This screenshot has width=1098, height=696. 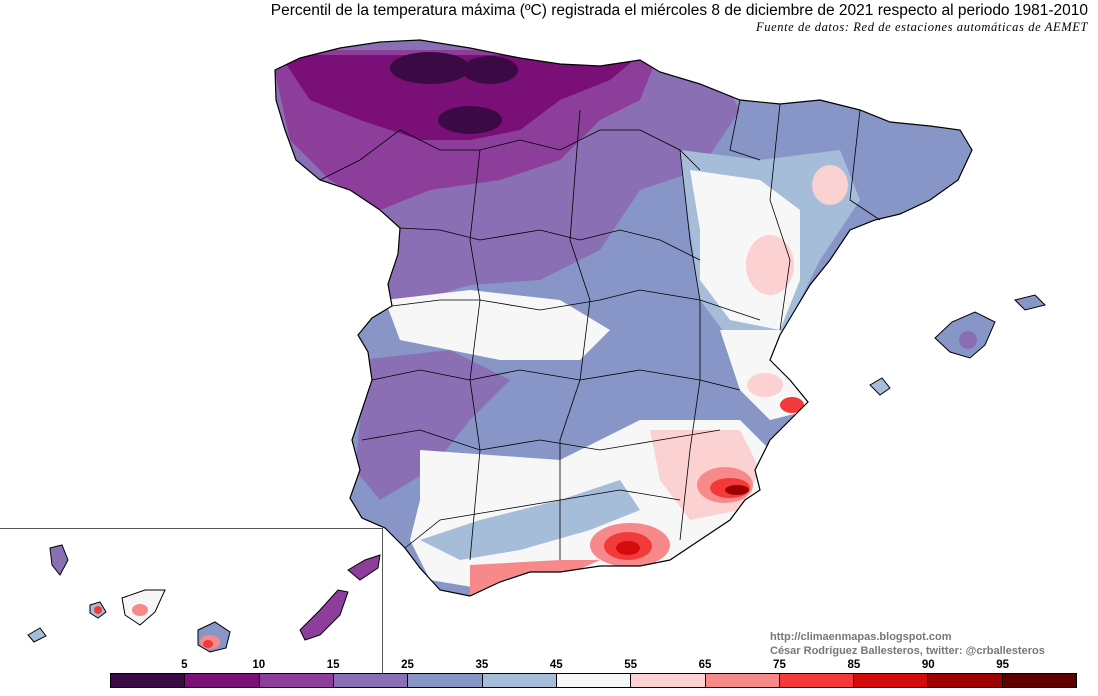 I want to click on legend-ticks: 5 10 15 25 35 45 55 65 75 85 90 95, so click(x=593, y=666).